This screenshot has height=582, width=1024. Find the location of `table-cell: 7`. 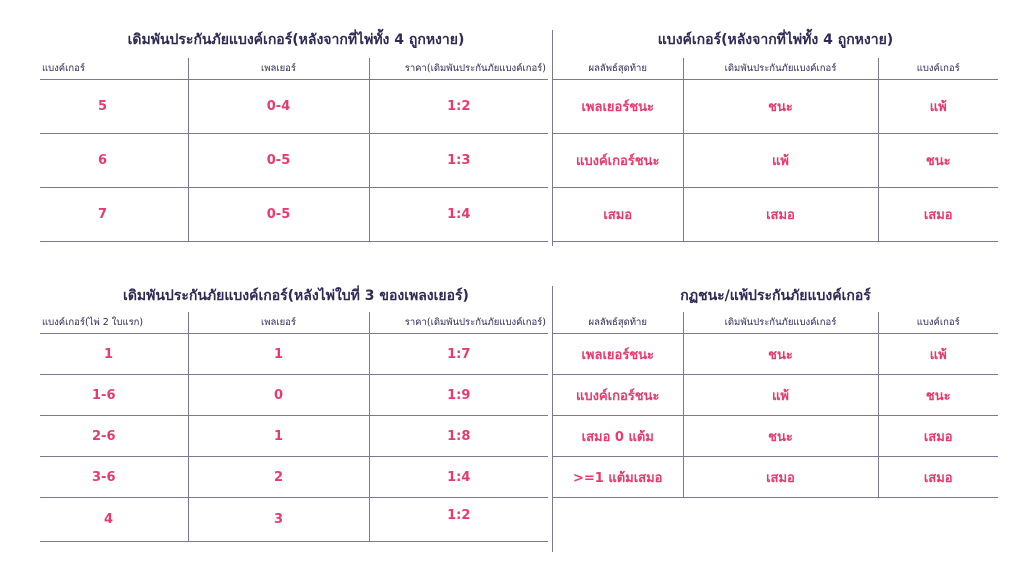

table-cell: 7 is located at coordinates (114, 214).